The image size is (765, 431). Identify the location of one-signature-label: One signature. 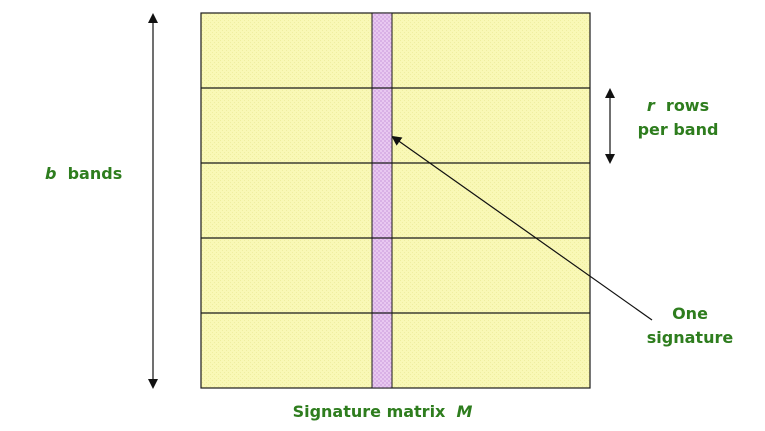
(690, 326).